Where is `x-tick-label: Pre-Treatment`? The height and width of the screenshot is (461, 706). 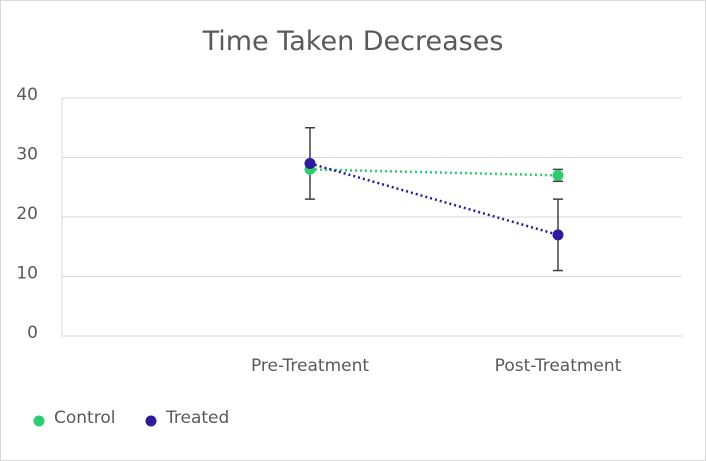 x-tick-label: Pre-Treatment is located at coordinates (310, 366).